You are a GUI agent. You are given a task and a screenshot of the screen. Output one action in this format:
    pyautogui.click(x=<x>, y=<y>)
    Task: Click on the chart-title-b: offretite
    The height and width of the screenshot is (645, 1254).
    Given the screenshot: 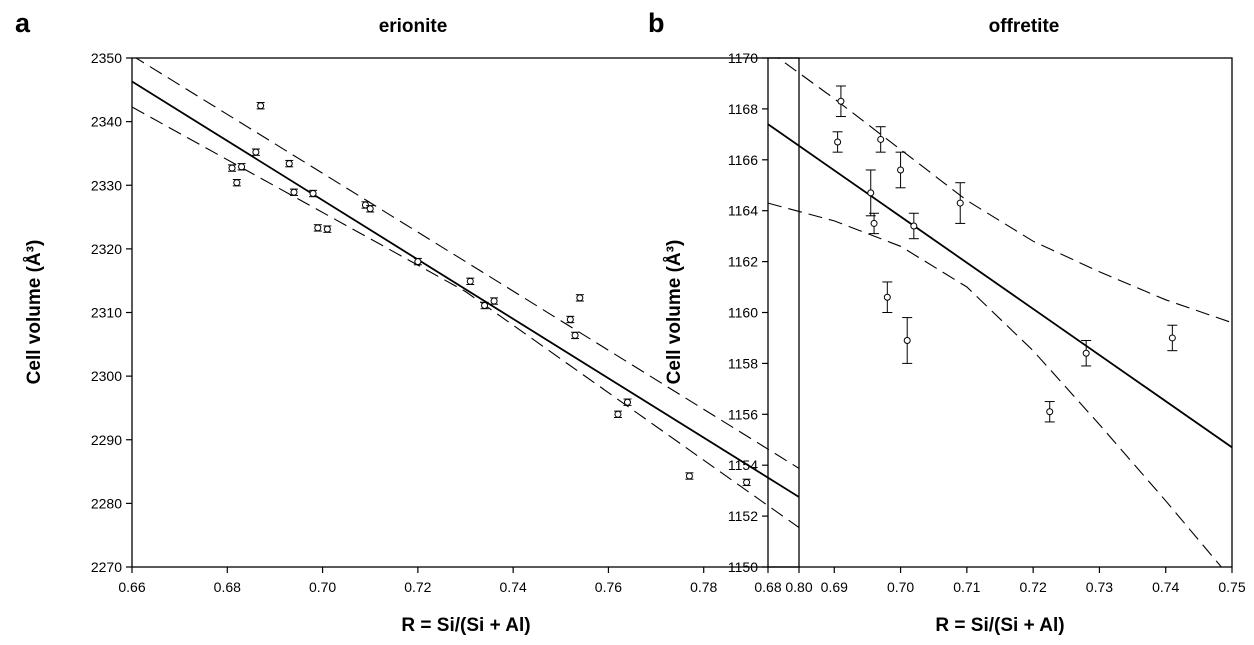 What is the action you would take?
    pyautogui.click(x=1024, y=26)
    